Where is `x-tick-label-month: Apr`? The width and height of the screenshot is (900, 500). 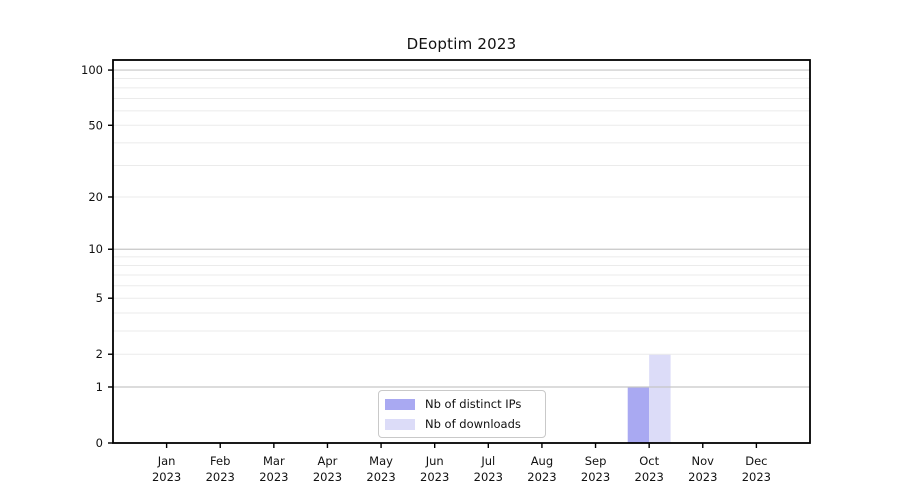
x-tick-label-month: Apr is located at coordinates (328, 461).